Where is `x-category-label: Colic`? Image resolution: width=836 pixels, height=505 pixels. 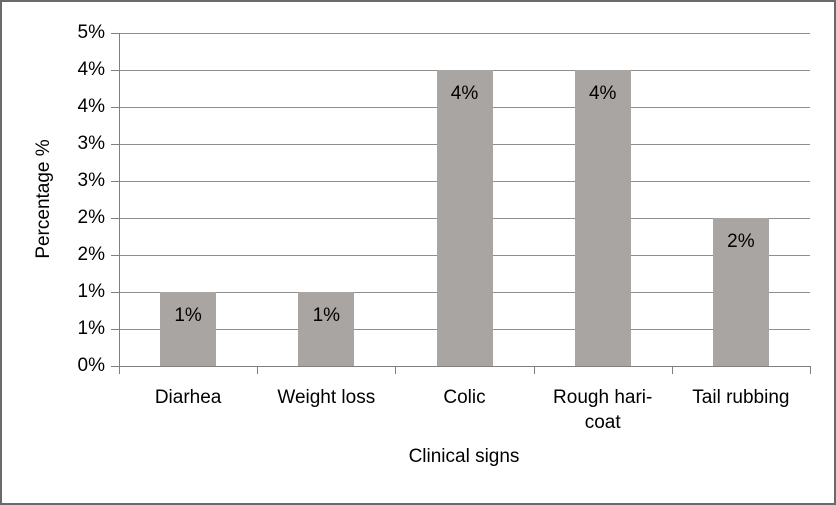 x-category-label: Colic is located at coordinates (464, 397).